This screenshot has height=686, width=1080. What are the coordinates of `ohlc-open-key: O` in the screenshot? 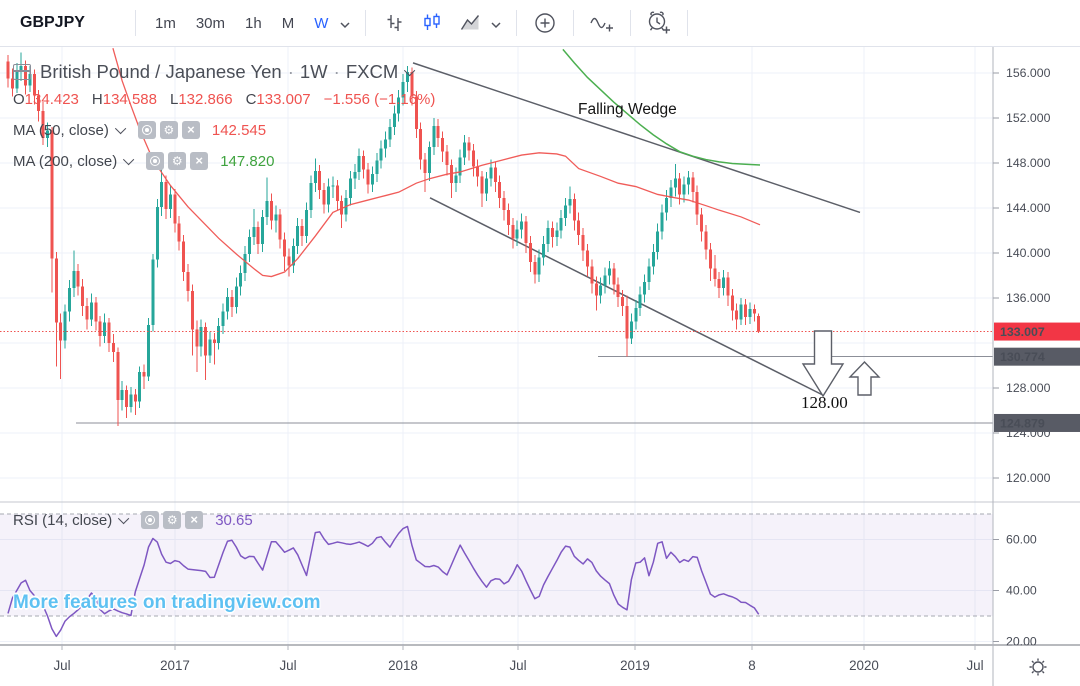 It's located at (19, 99).